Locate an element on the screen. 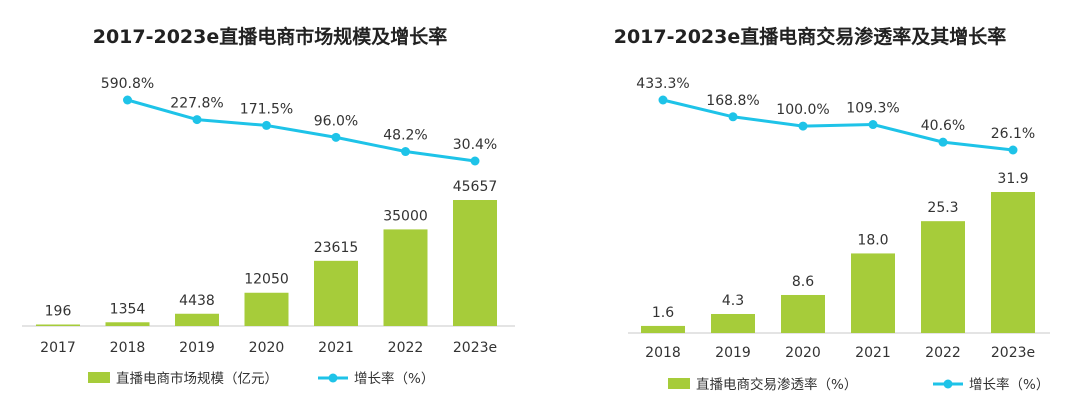 This screenshot has height=416, width=1080. bar-value-label: 35000 is located at coordinates (405, 216).